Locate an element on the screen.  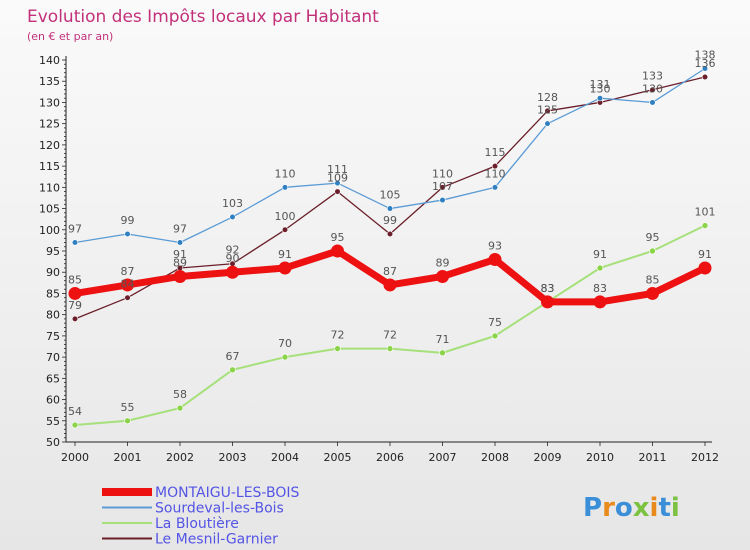
y-tick-label: 90 is located at coordinates (53, 272).